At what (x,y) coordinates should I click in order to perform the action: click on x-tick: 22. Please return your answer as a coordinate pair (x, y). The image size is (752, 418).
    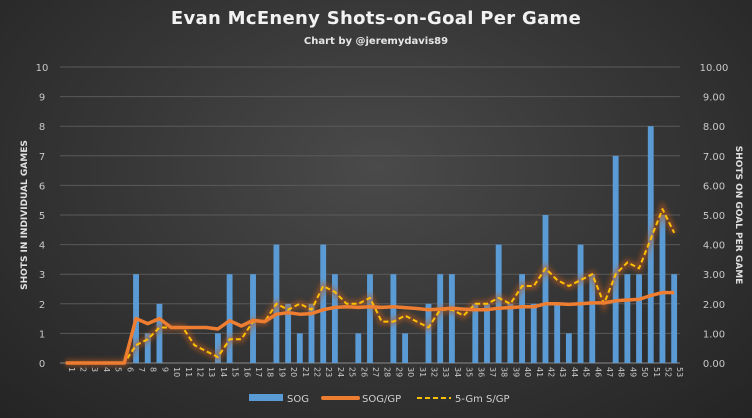
    Looking at the image, I should click on (317, 372).